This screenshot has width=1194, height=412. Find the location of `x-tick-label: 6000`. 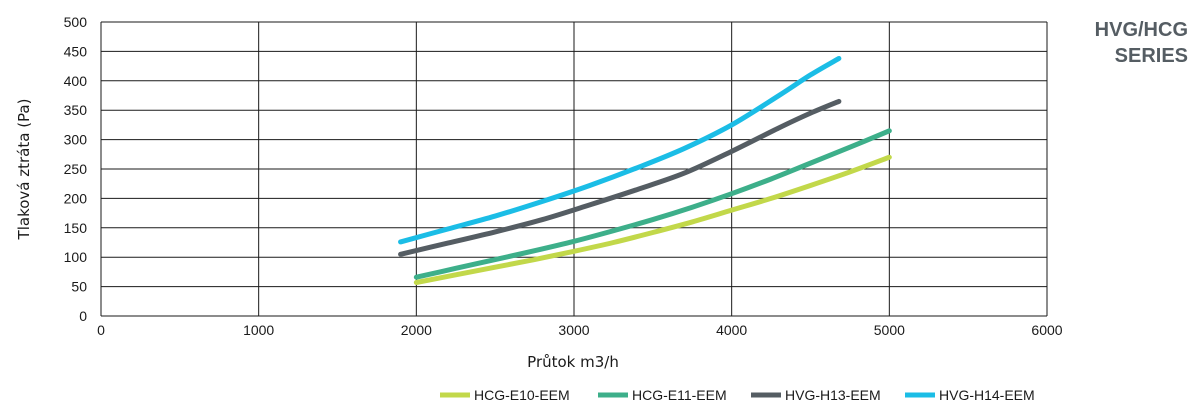

x-tick-label: 6000 is located at coordinates (1046, 330).